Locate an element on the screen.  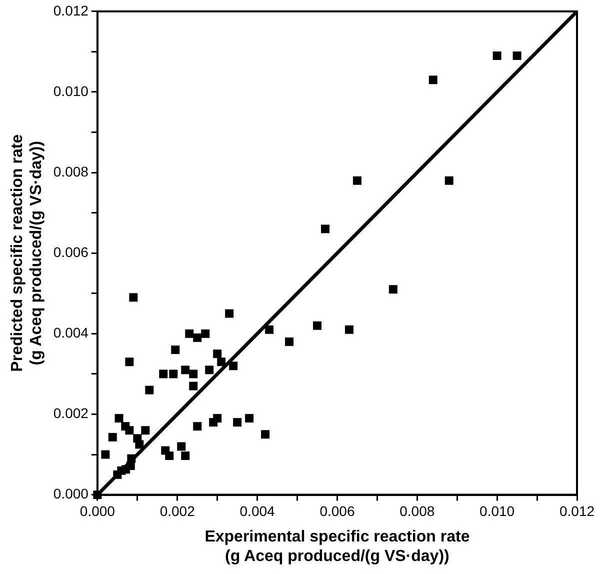
x-tick-label: 0.002 is located at coordinates (178, 511).